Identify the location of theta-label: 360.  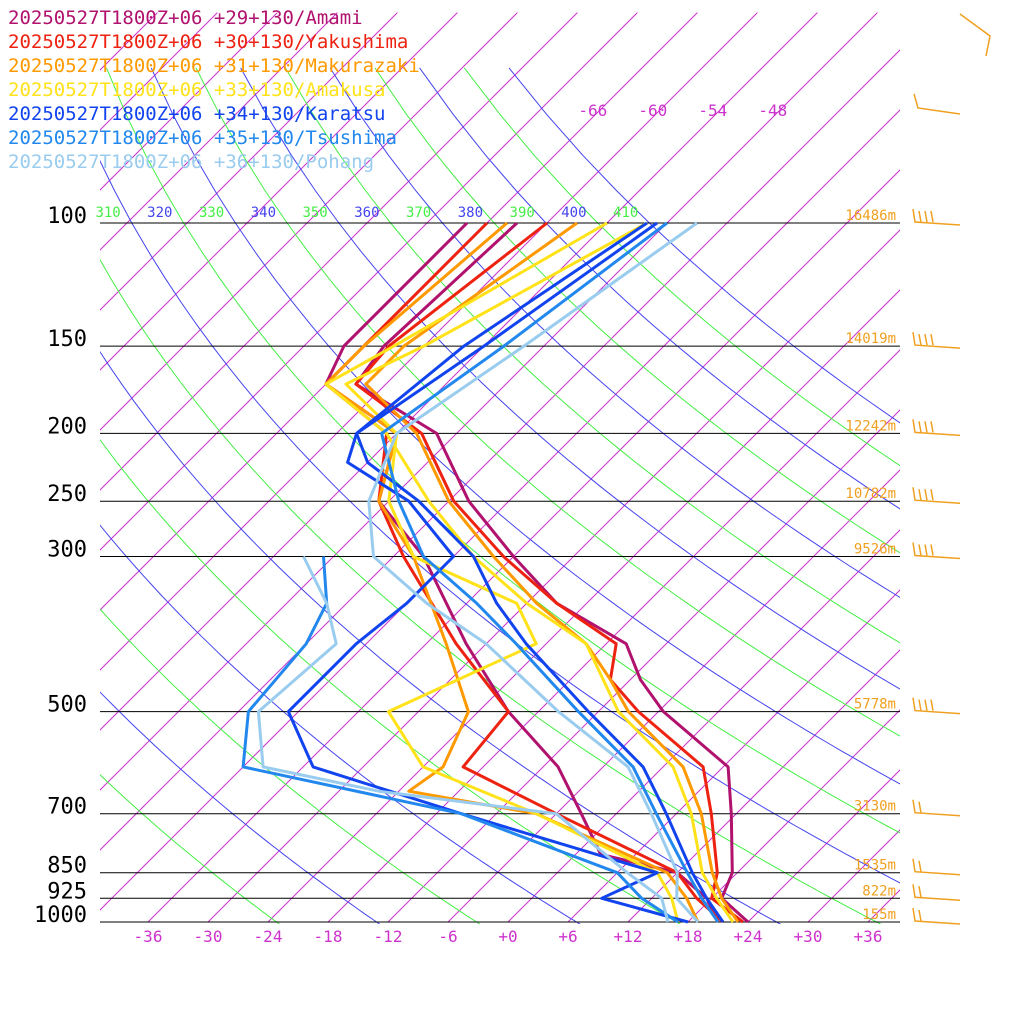
(366, 213).